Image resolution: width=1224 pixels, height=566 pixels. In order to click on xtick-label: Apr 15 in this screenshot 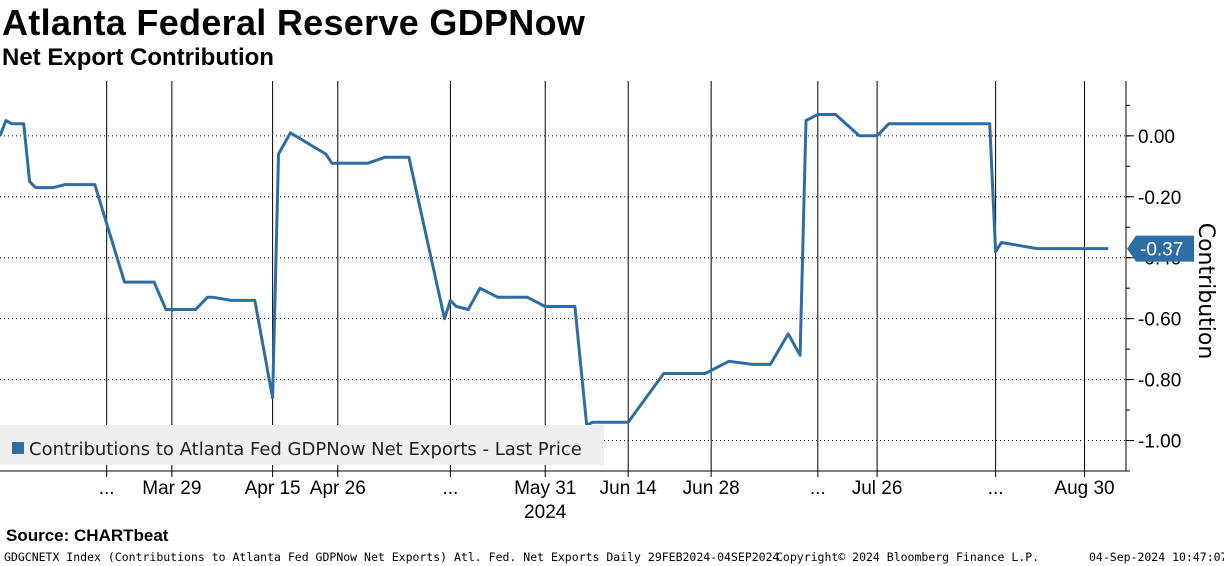, I will do `click(273, 488)`.